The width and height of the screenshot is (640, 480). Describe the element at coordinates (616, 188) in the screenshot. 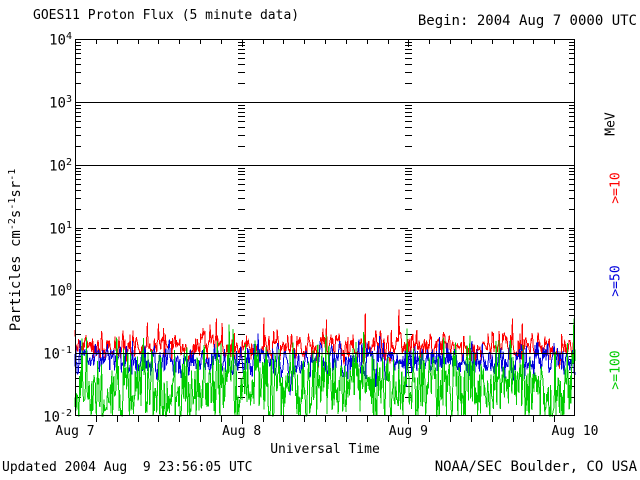

I see `legend-entry-gege10: >=10` at that location.